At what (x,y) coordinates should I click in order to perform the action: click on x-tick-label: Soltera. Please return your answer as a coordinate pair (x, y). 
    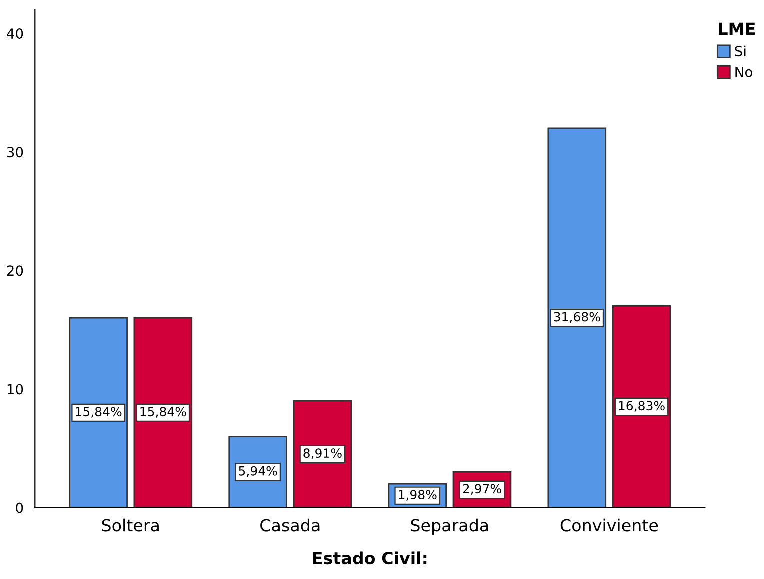
    Looking at the image, I should click on (130, 525).